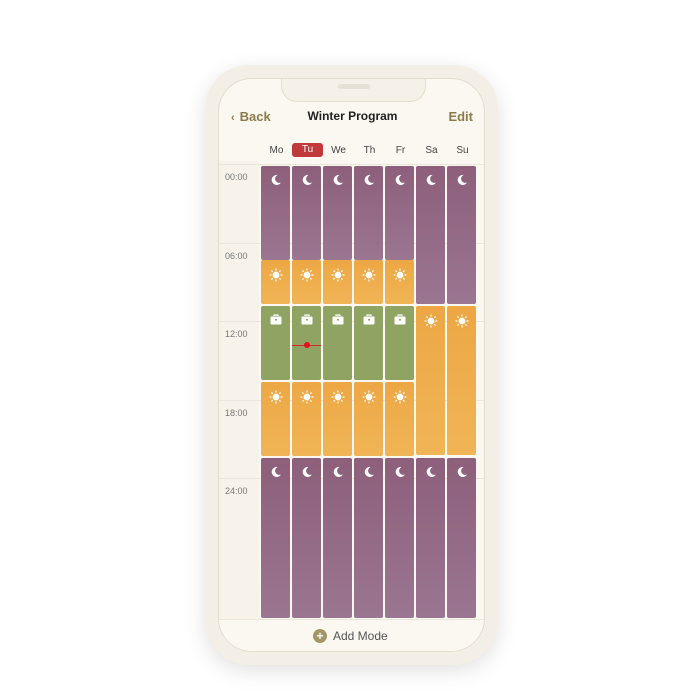  What do you see at coordinates (360, 636) in the screenshot?
I see `add-mode-label: Add Mode` at bounding box center [360, 636].